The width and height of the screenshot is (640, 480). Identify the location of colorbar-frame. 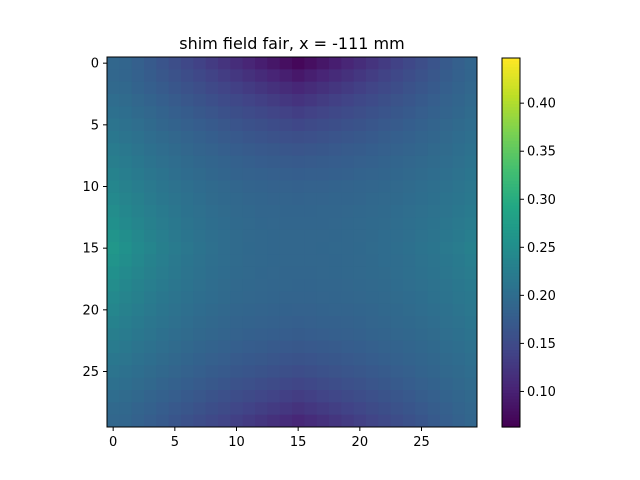
(511, 242).